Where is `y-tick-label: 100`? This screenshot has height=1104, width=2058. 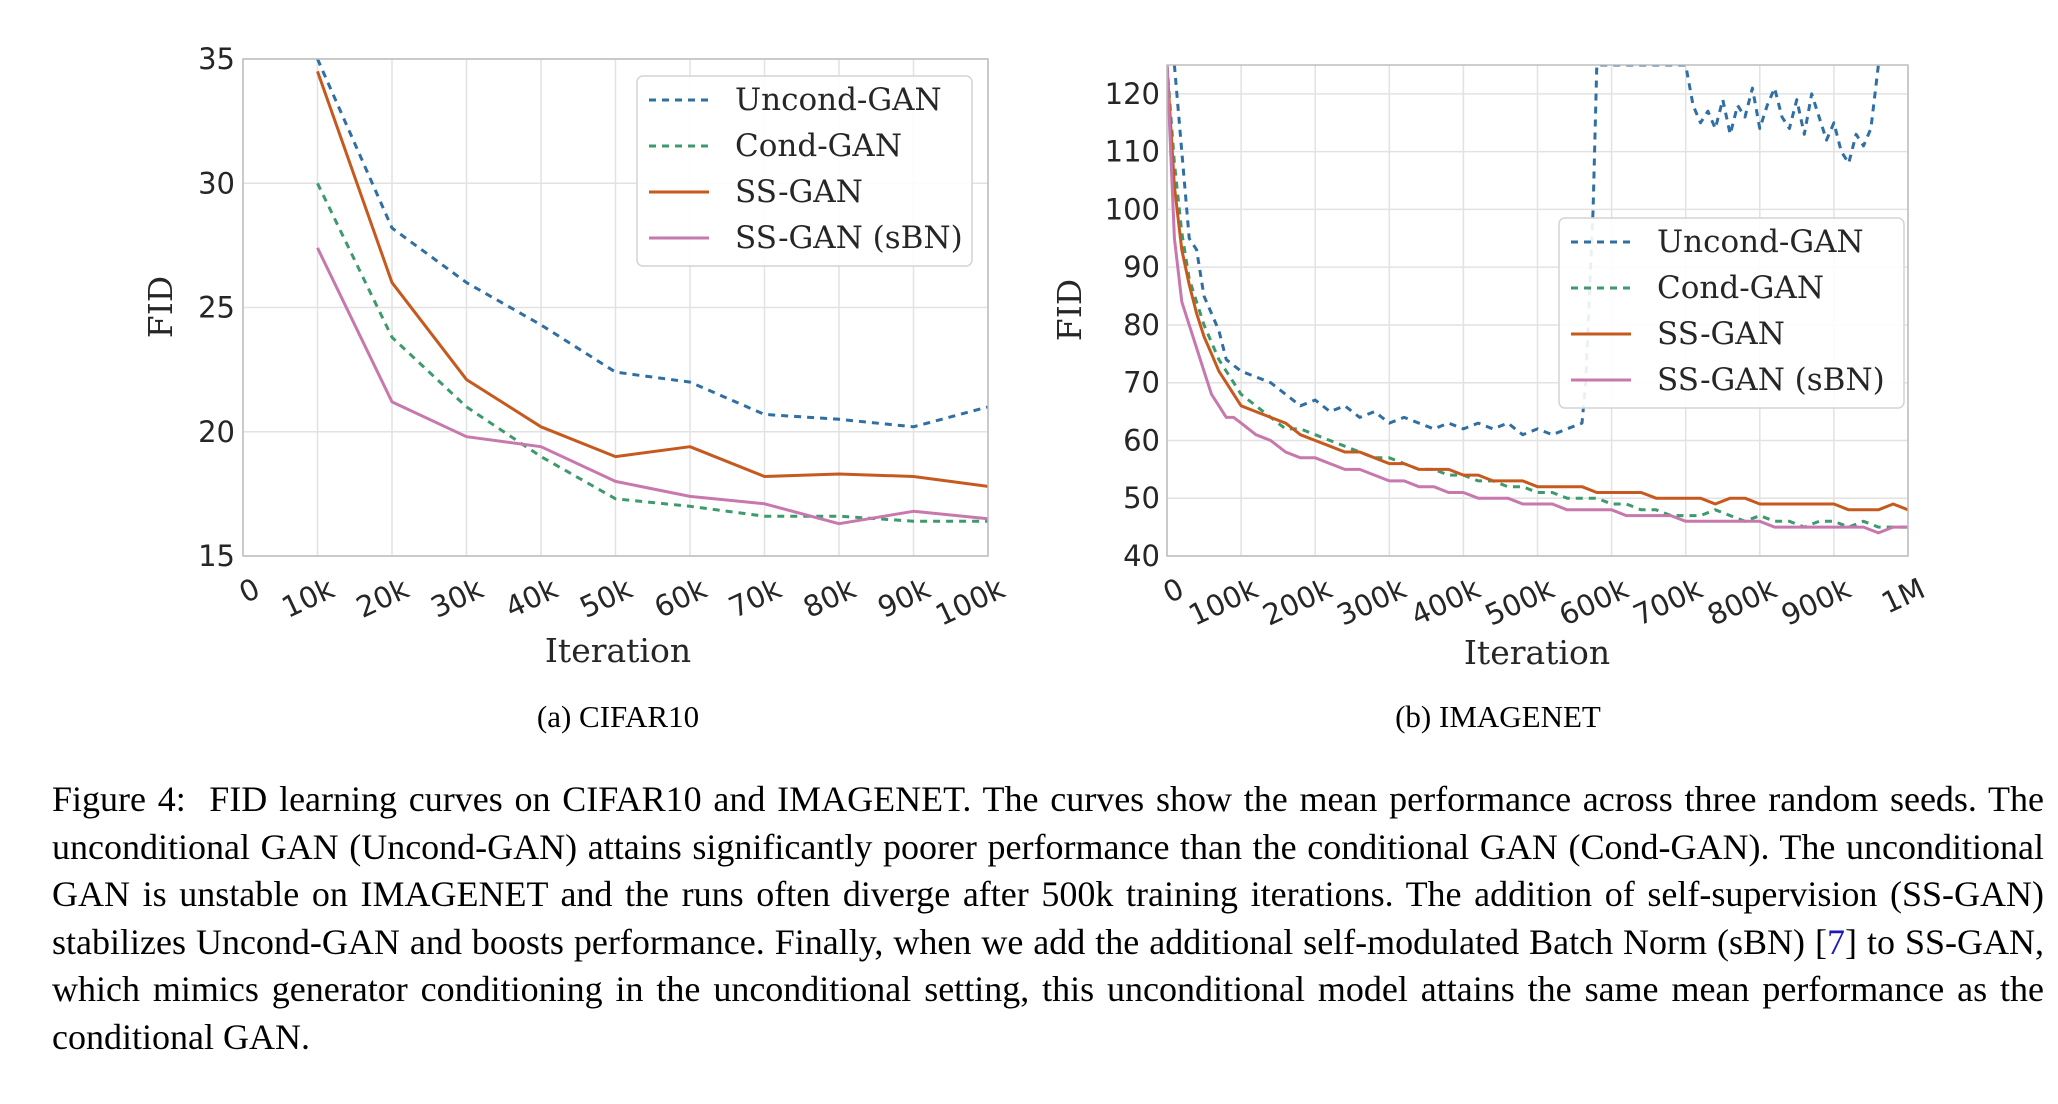
y-tick-label: 100 is located at coordinates (1132, 209).